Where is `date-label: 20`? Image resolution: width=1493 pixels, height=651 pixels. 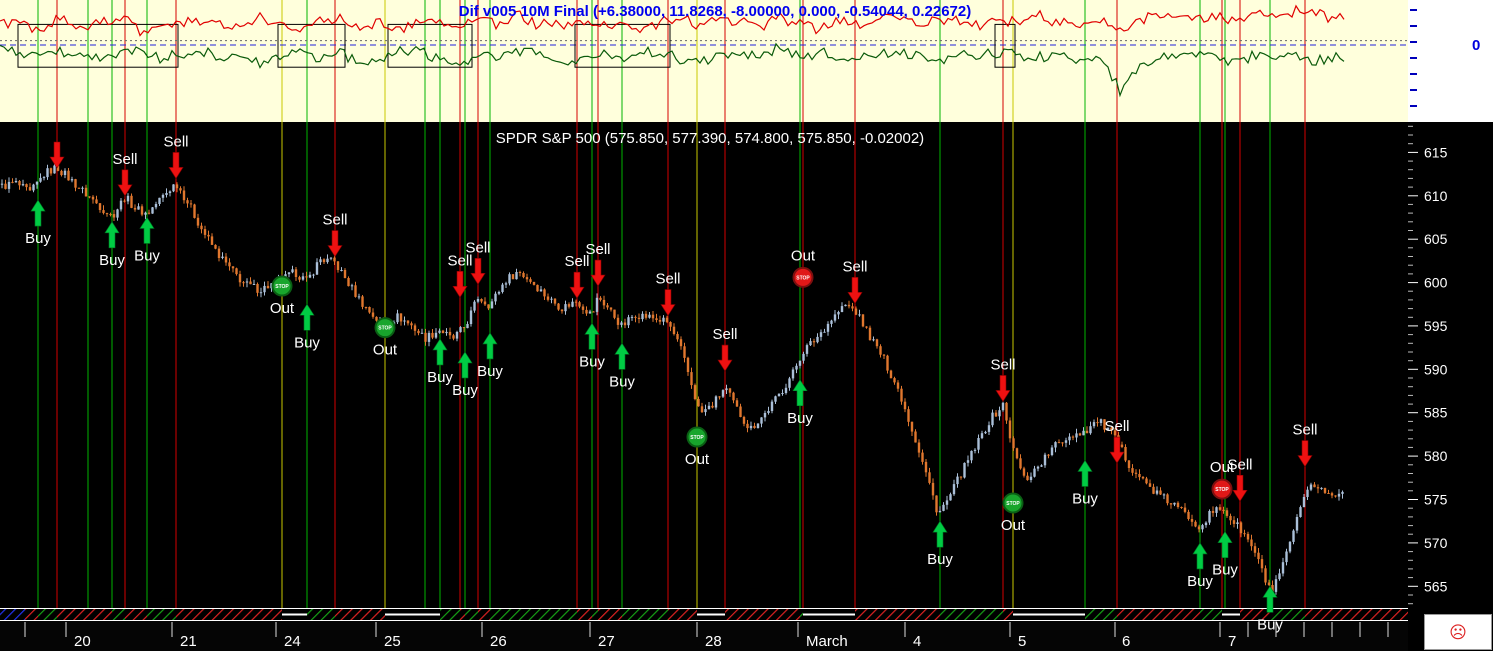
date-label: 20 is located at coordinates (82, 641).